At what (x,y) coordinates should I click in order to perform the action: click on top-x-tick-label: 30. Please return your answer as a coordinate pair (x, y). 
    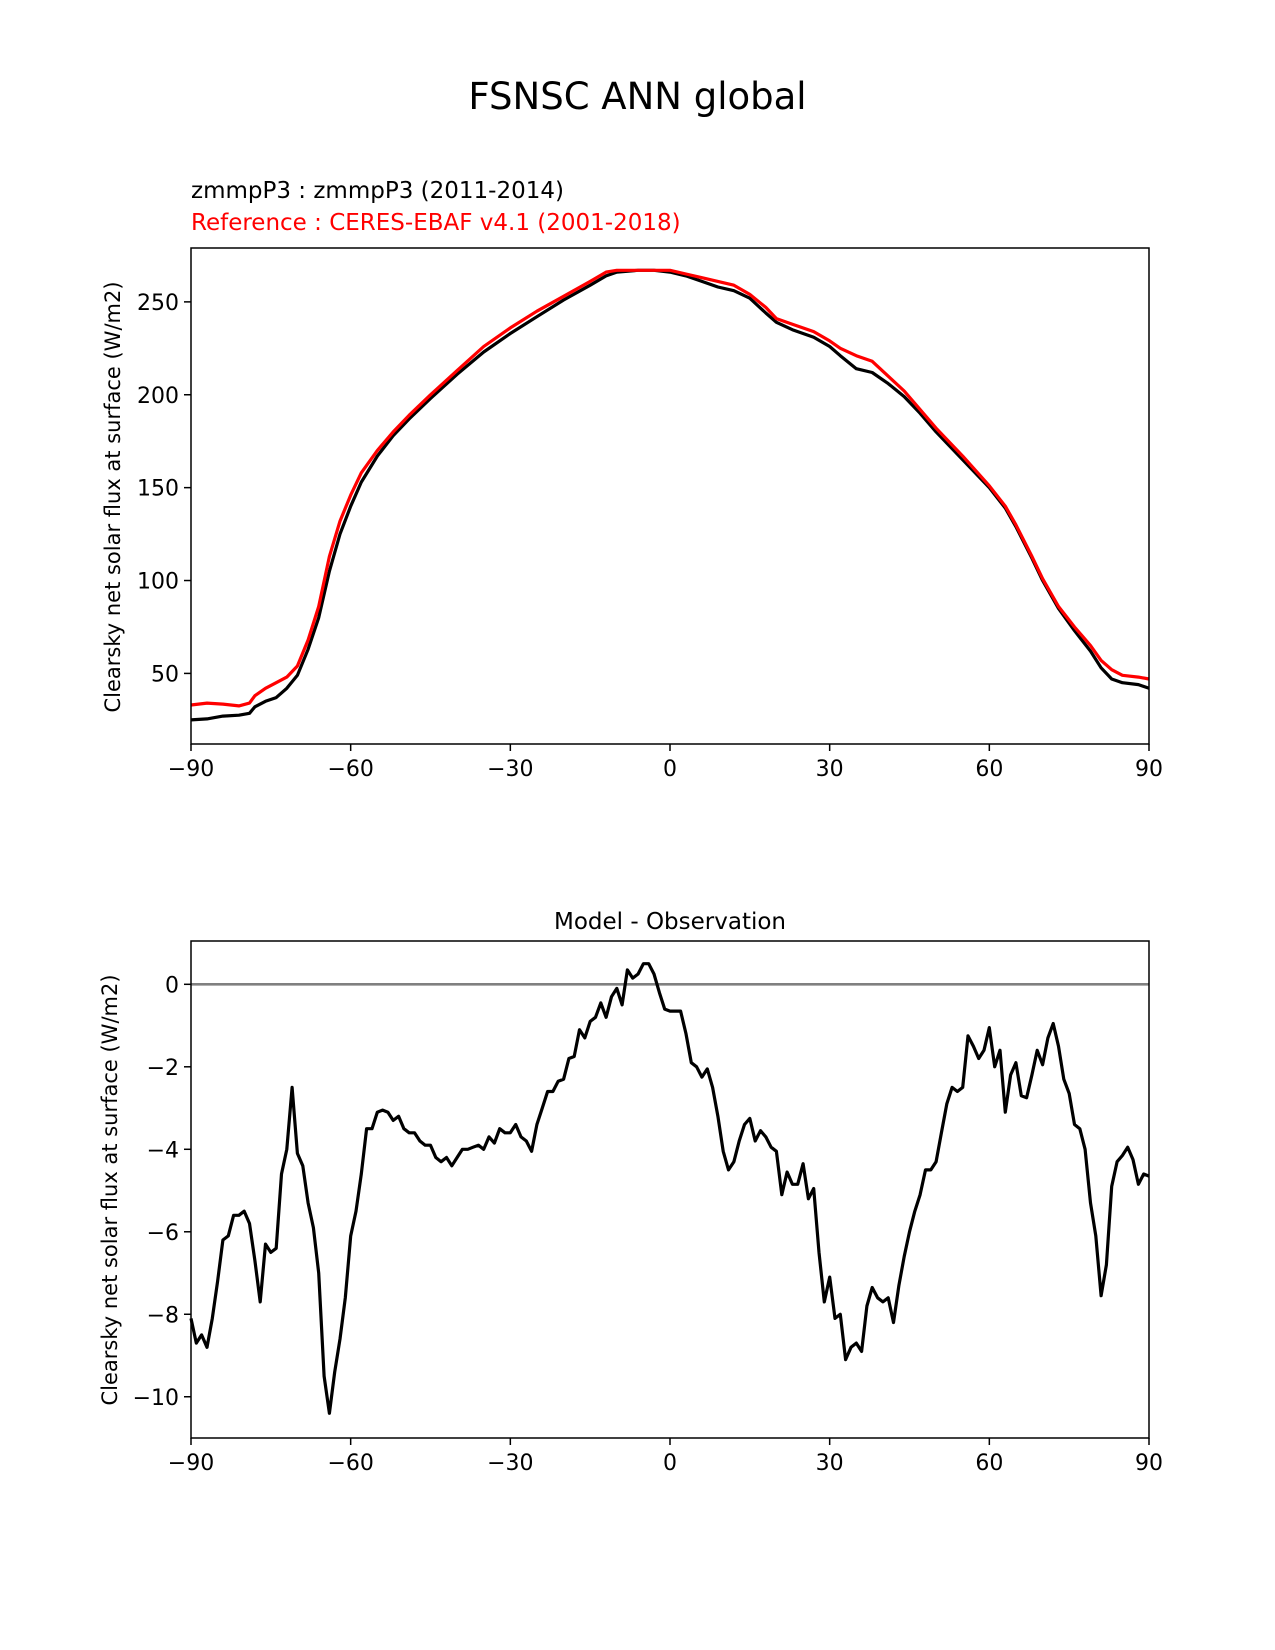
    Looking at the image, I should click on (830, 769).